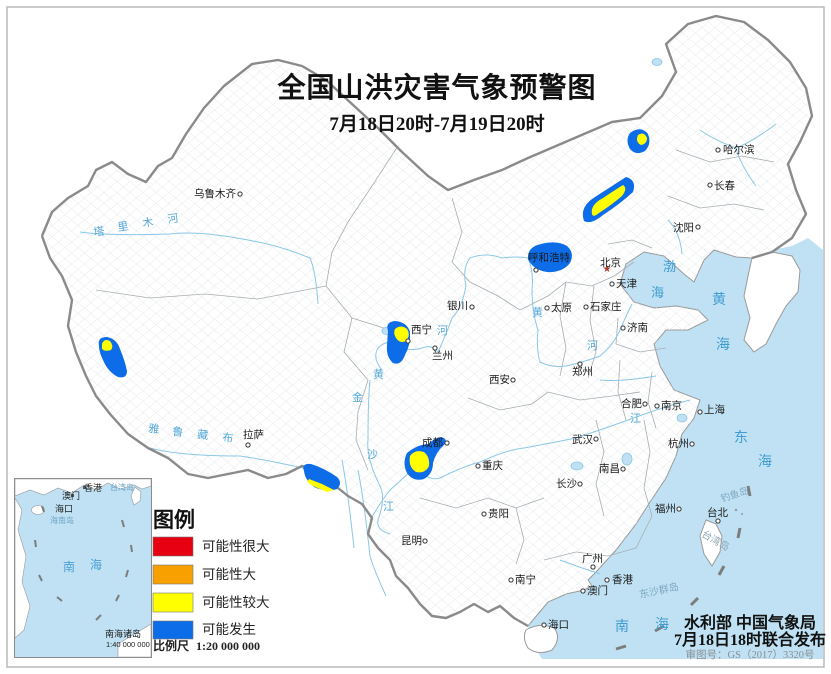 Image resolution: width=831 pixels, height=674 pixels. Describe the element at coordinates (622, 626) in the screenshot. I see `sea-label-nanhai: 南` at that location.